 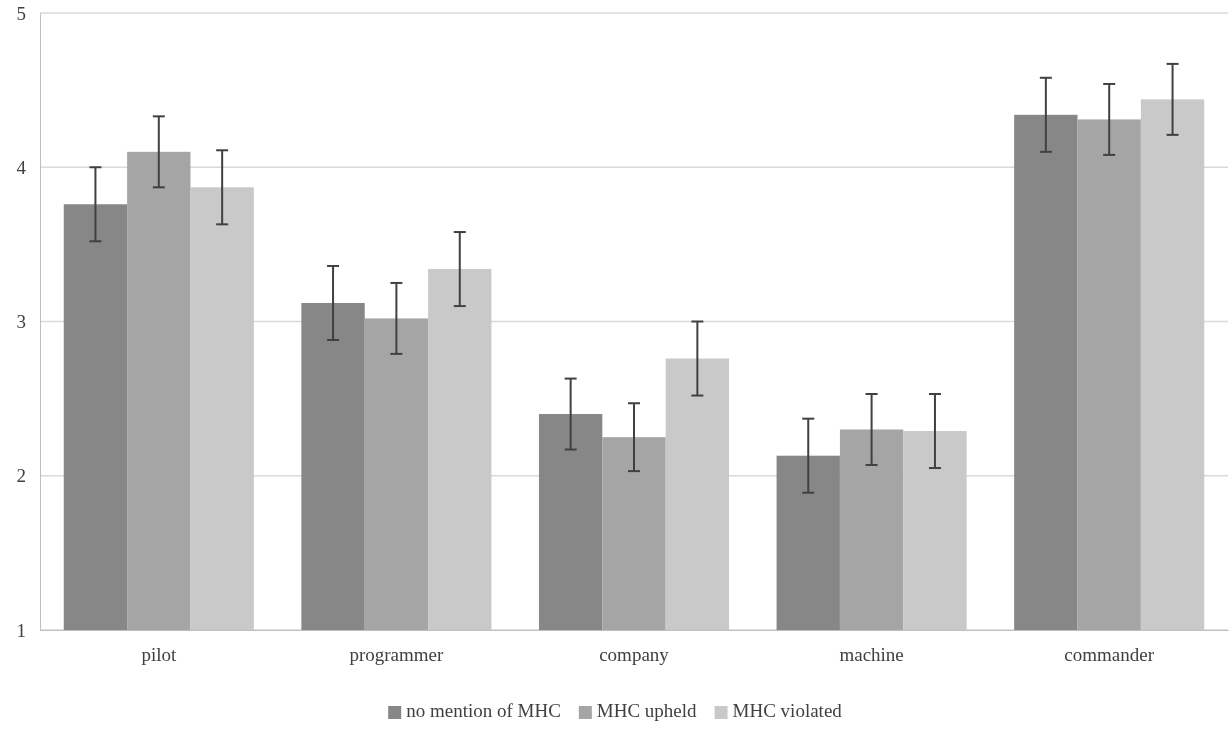 I want to click on x-tick-label: company, so click(x=634, y=655).